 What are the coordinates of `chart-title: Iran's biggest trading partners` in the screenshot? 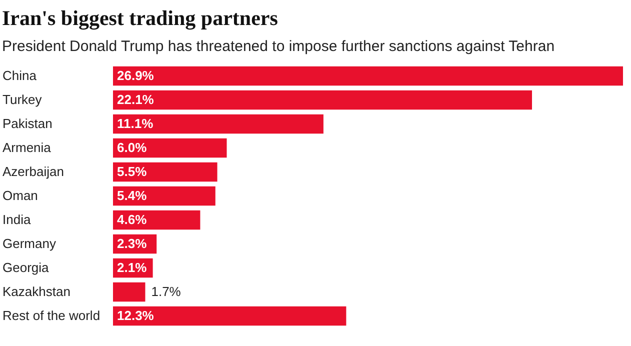 It's located at (140, 18).